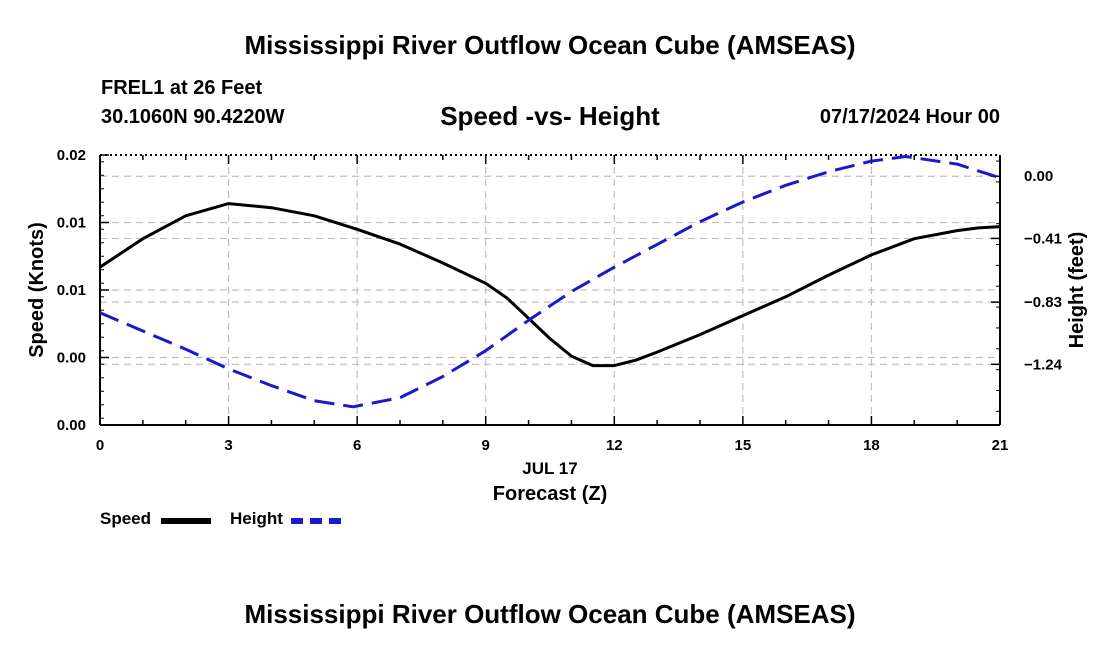 The height and width of the screenshot is (650, 1100). What do you see at coordinates (316, 521) in the screenshot?
I see `legend-height-swatch` at bounding box center [316, 521].